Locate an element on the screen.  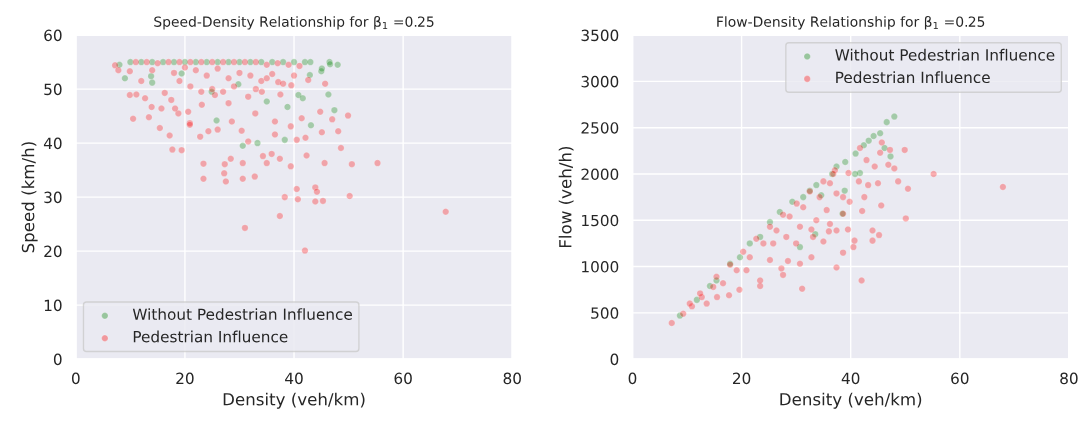
y-tick-label: 3500 is located at coordinates (600, 35).